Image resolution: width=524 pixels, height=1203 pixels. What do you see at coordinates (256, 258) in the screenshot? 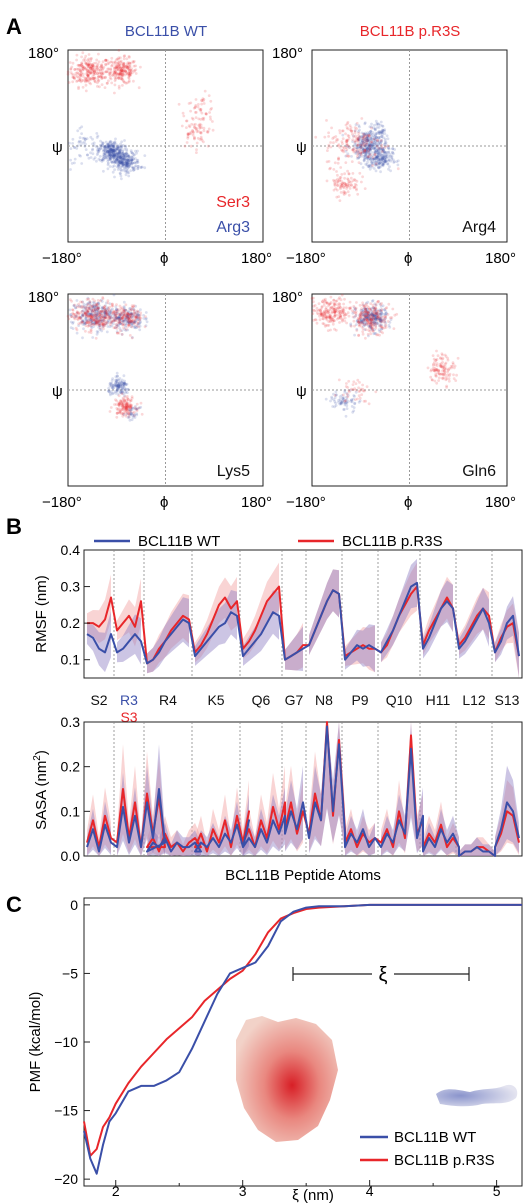
I see `phi-tick-max-a: 180°` at bounding box center [256, 258].